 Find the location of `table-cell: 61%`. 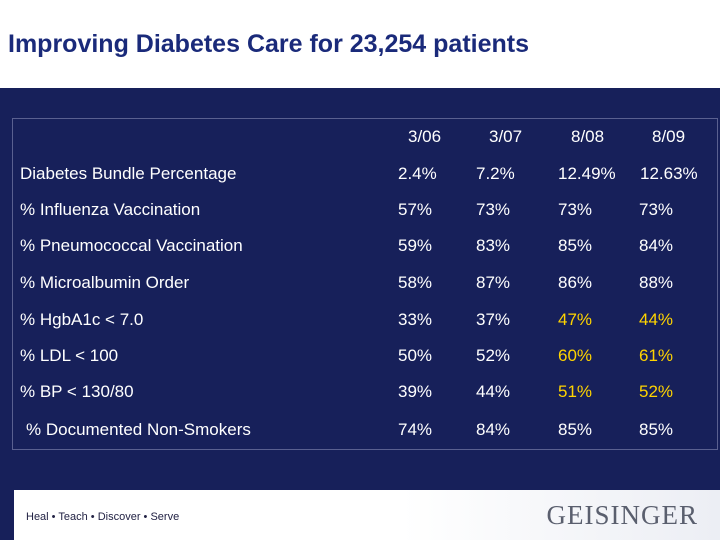

table-cell: 61% is located at coordinates (656, 355).